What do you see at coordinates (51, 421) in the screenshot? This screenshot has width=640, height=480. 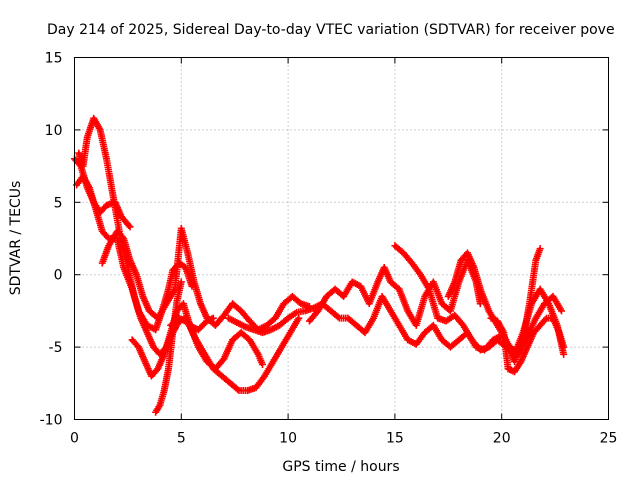 I see `y-tick-label: -10` at bounding box center [51, 421].